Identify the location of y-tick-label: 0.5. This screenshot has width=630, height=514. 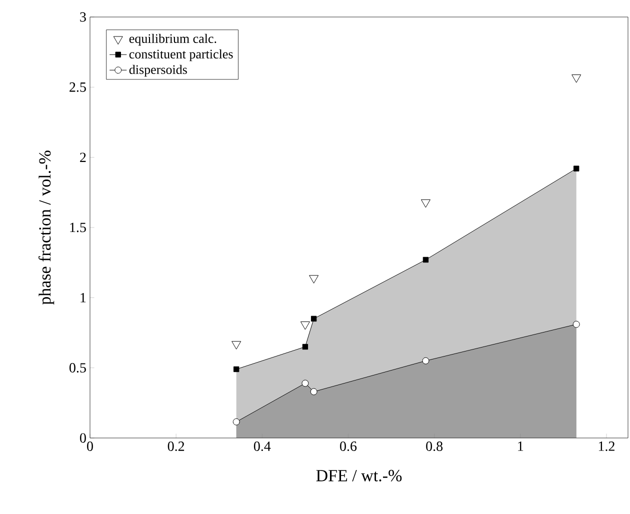
(78, 368).